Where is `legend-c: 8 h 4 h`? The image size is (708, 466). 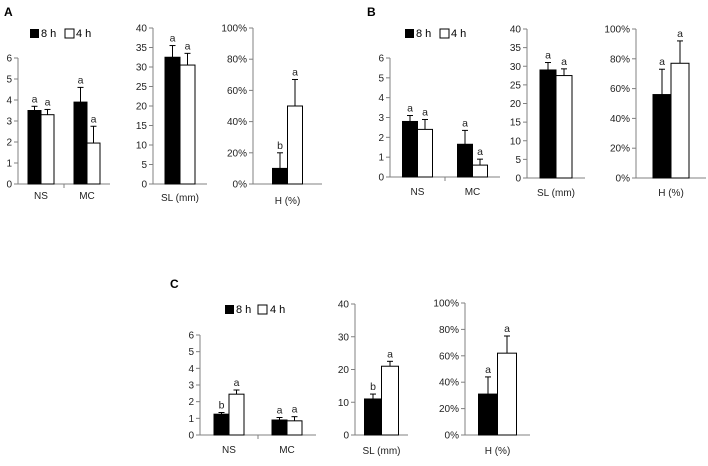 legend-c: 8 h 4 h is located at coordinates (255, 310).